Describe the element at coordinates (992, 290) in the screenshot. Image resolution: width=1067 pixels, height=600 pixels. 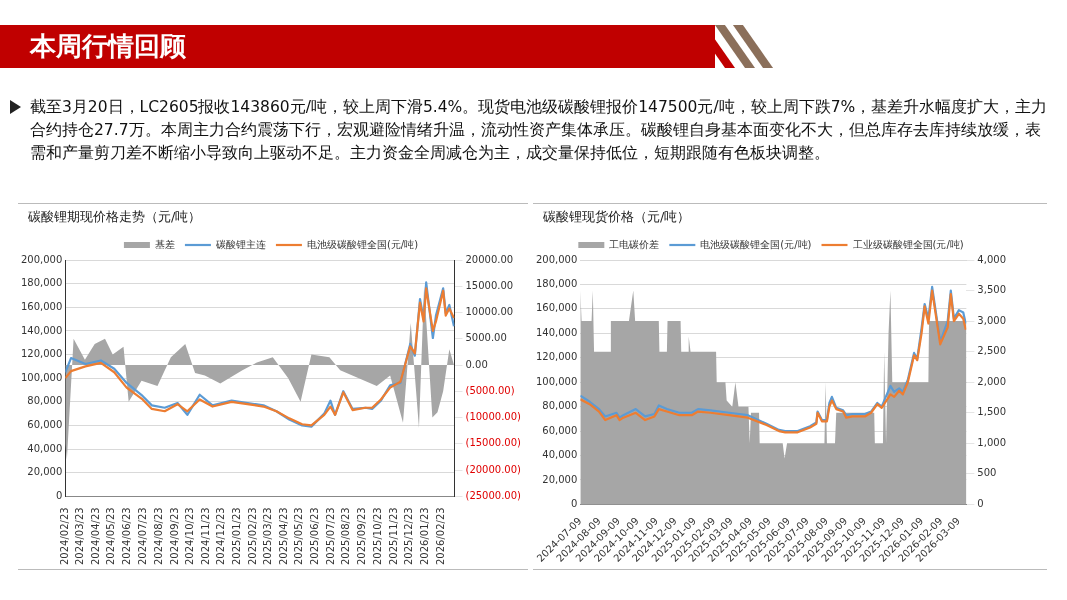
I see `y2-tick-label: 3,500` at that location.